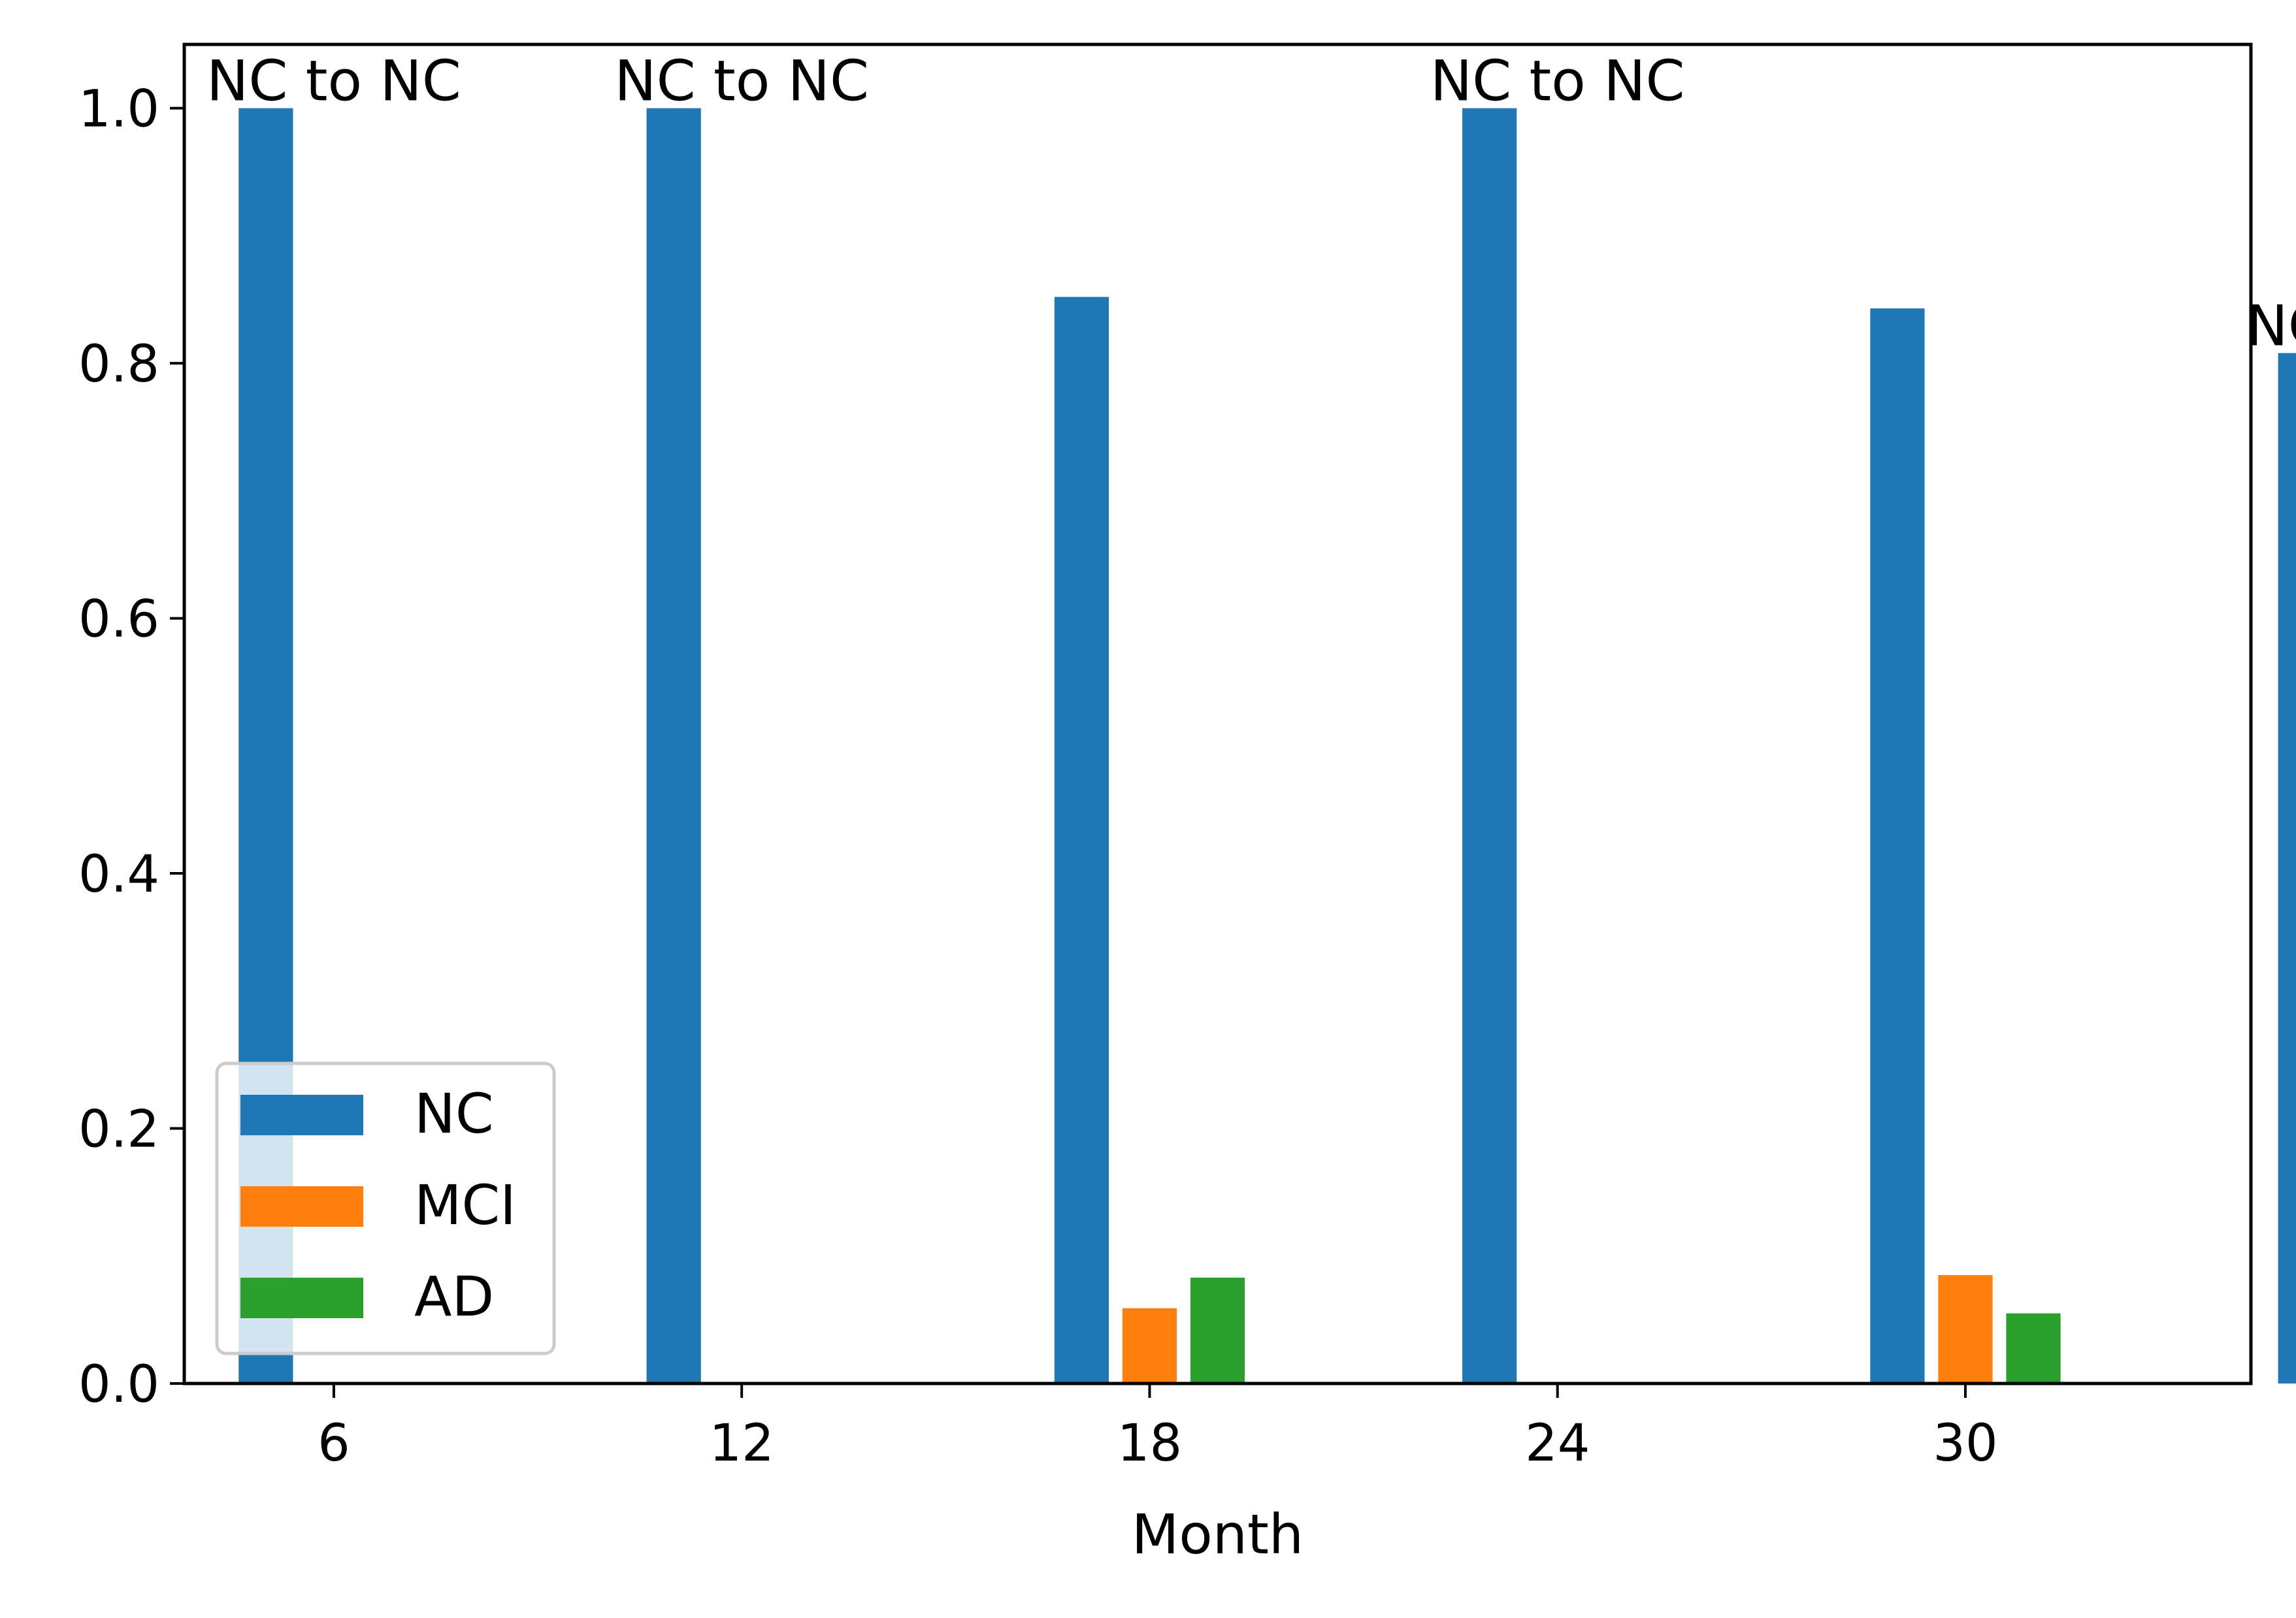  Describe the element at coordinates (1149, 1443) in the screenshot. I see `x-tick-label-18: 18` at that location.